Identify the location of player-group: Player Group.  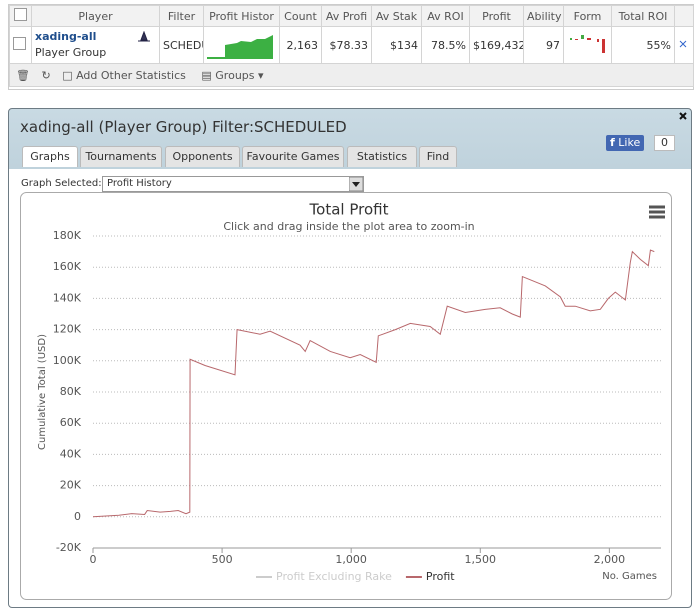
(71, 52).